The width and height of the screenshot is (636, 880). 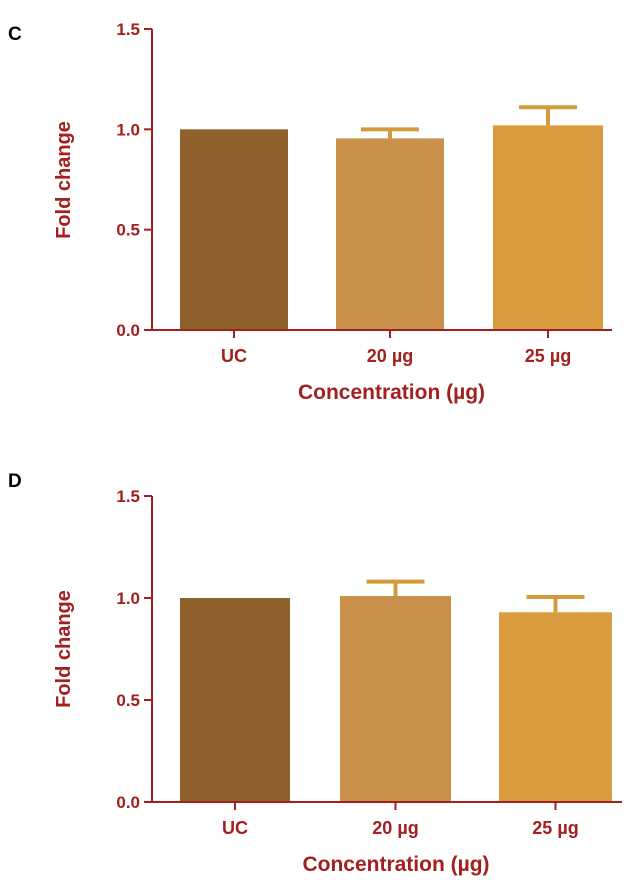 What do you see at coordinates (128, 129) in the screenshot?
I see `panel-c-y-tick-label-2: 1.0` at bounding box center [128, 129].